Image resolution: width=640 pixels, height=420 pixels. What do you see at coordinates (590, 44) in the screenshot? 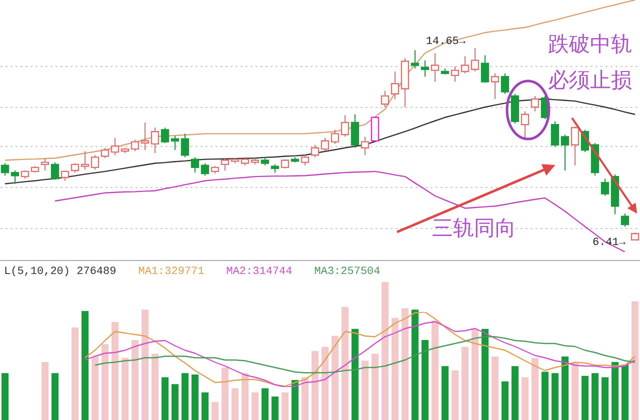
I see `annotation: 跌破中轨` at bounding box center [590, 44].